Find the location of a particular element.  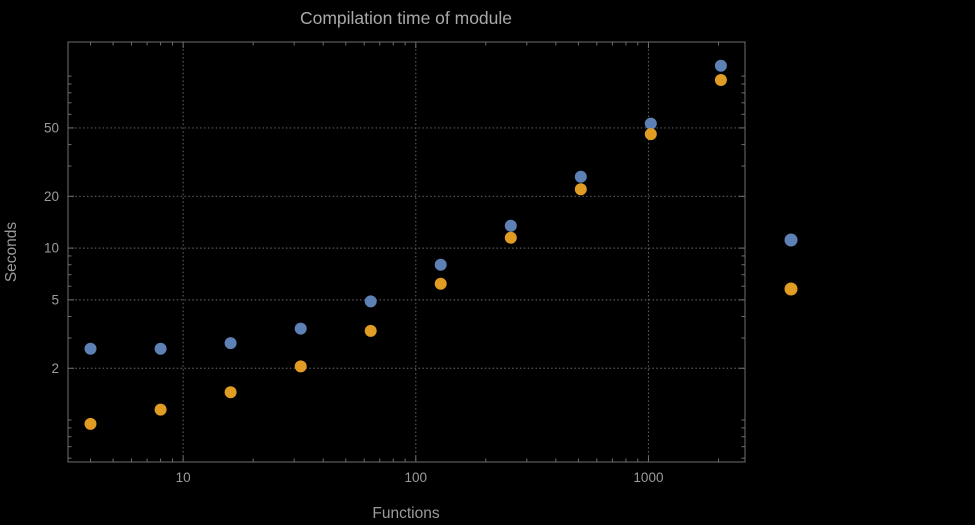

y-tick-label: 20 is located at coordinates (51, 196).